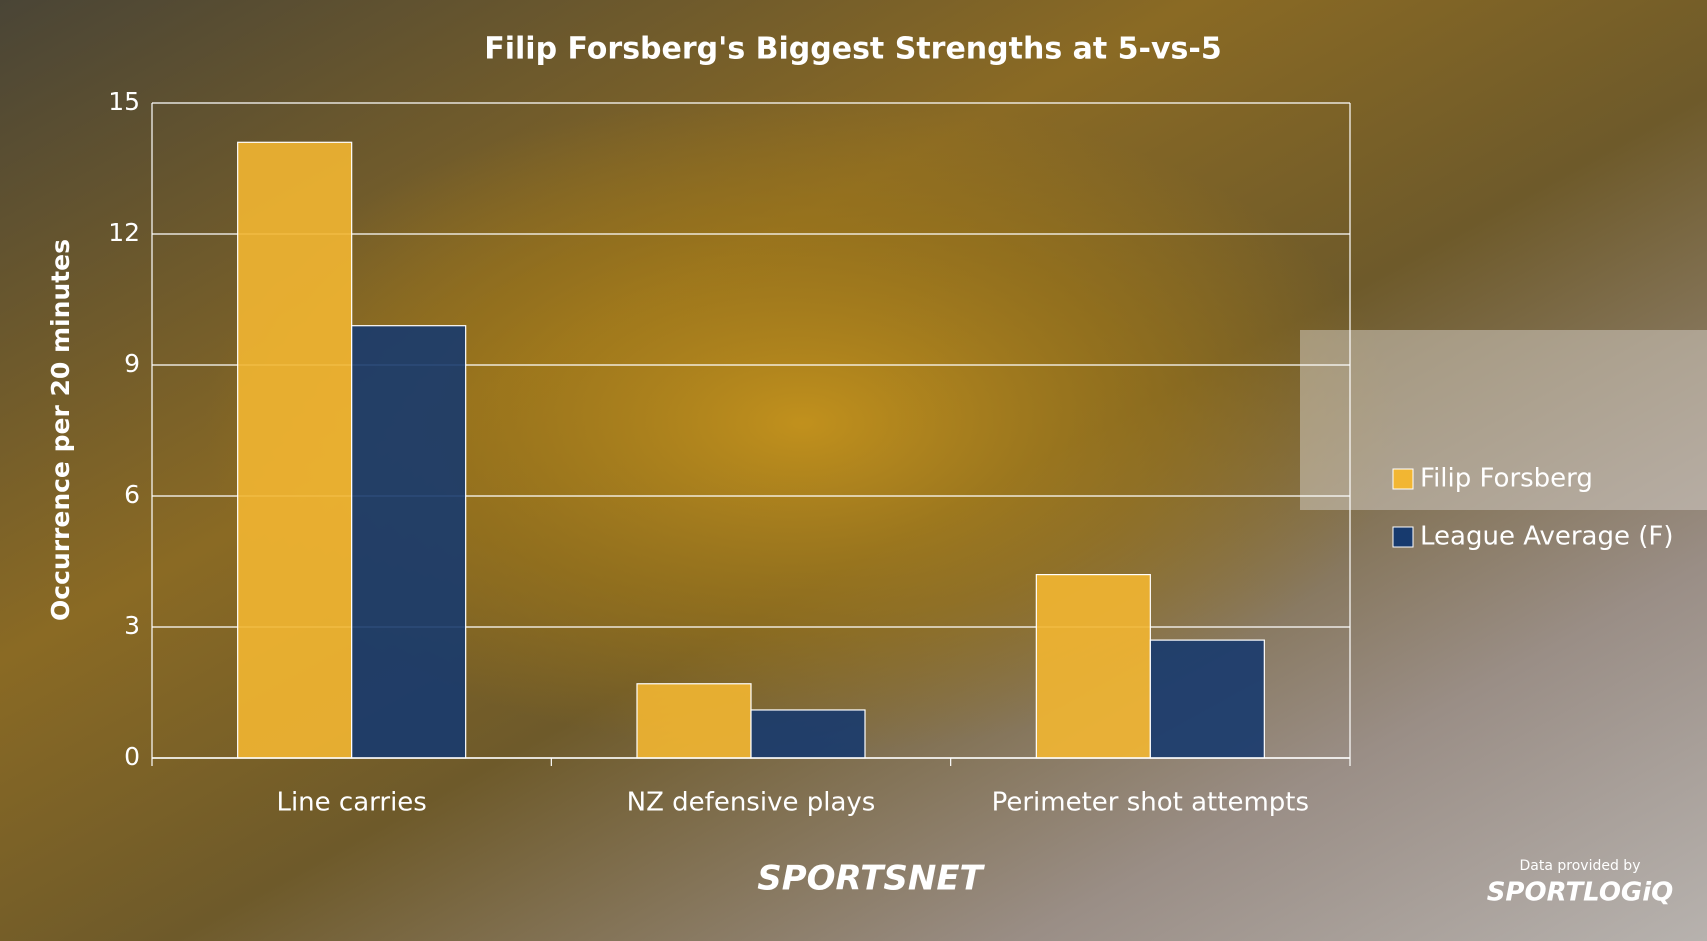 The height and width of the screenshot is (941, 1707). Describe the element at coordinates (1580, 893) in the screenshot. I see `data-logo: SPORTLOGiQ` at that location.